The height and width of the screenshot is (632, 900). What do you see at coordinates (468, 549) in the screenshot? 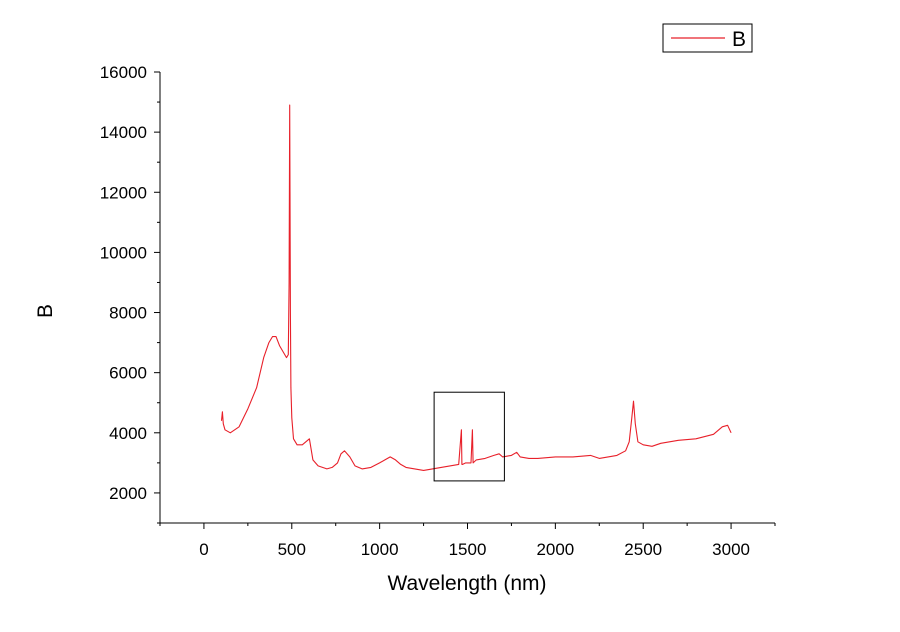
I see `x-tick-label: 1500` at bounding box center [468, 549].